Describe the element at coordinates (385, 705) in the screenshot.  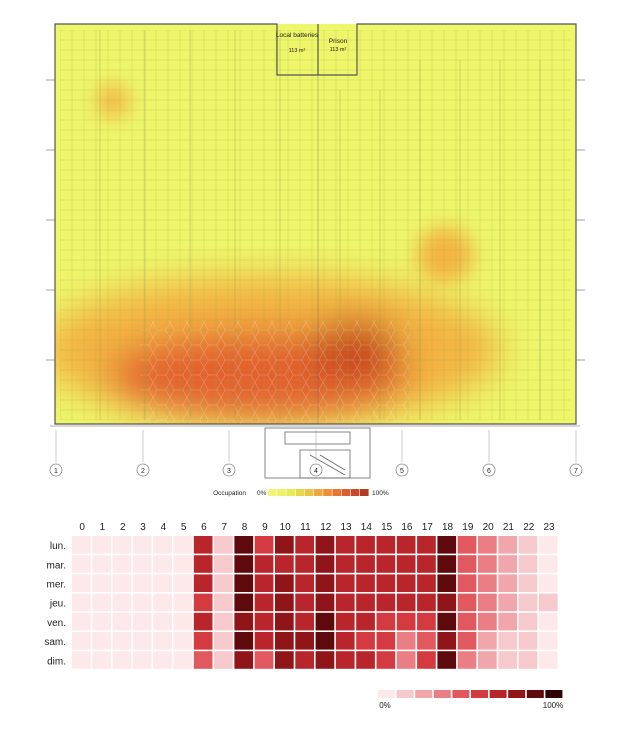
I see `heatmap-legend-min: 0%` at that location.